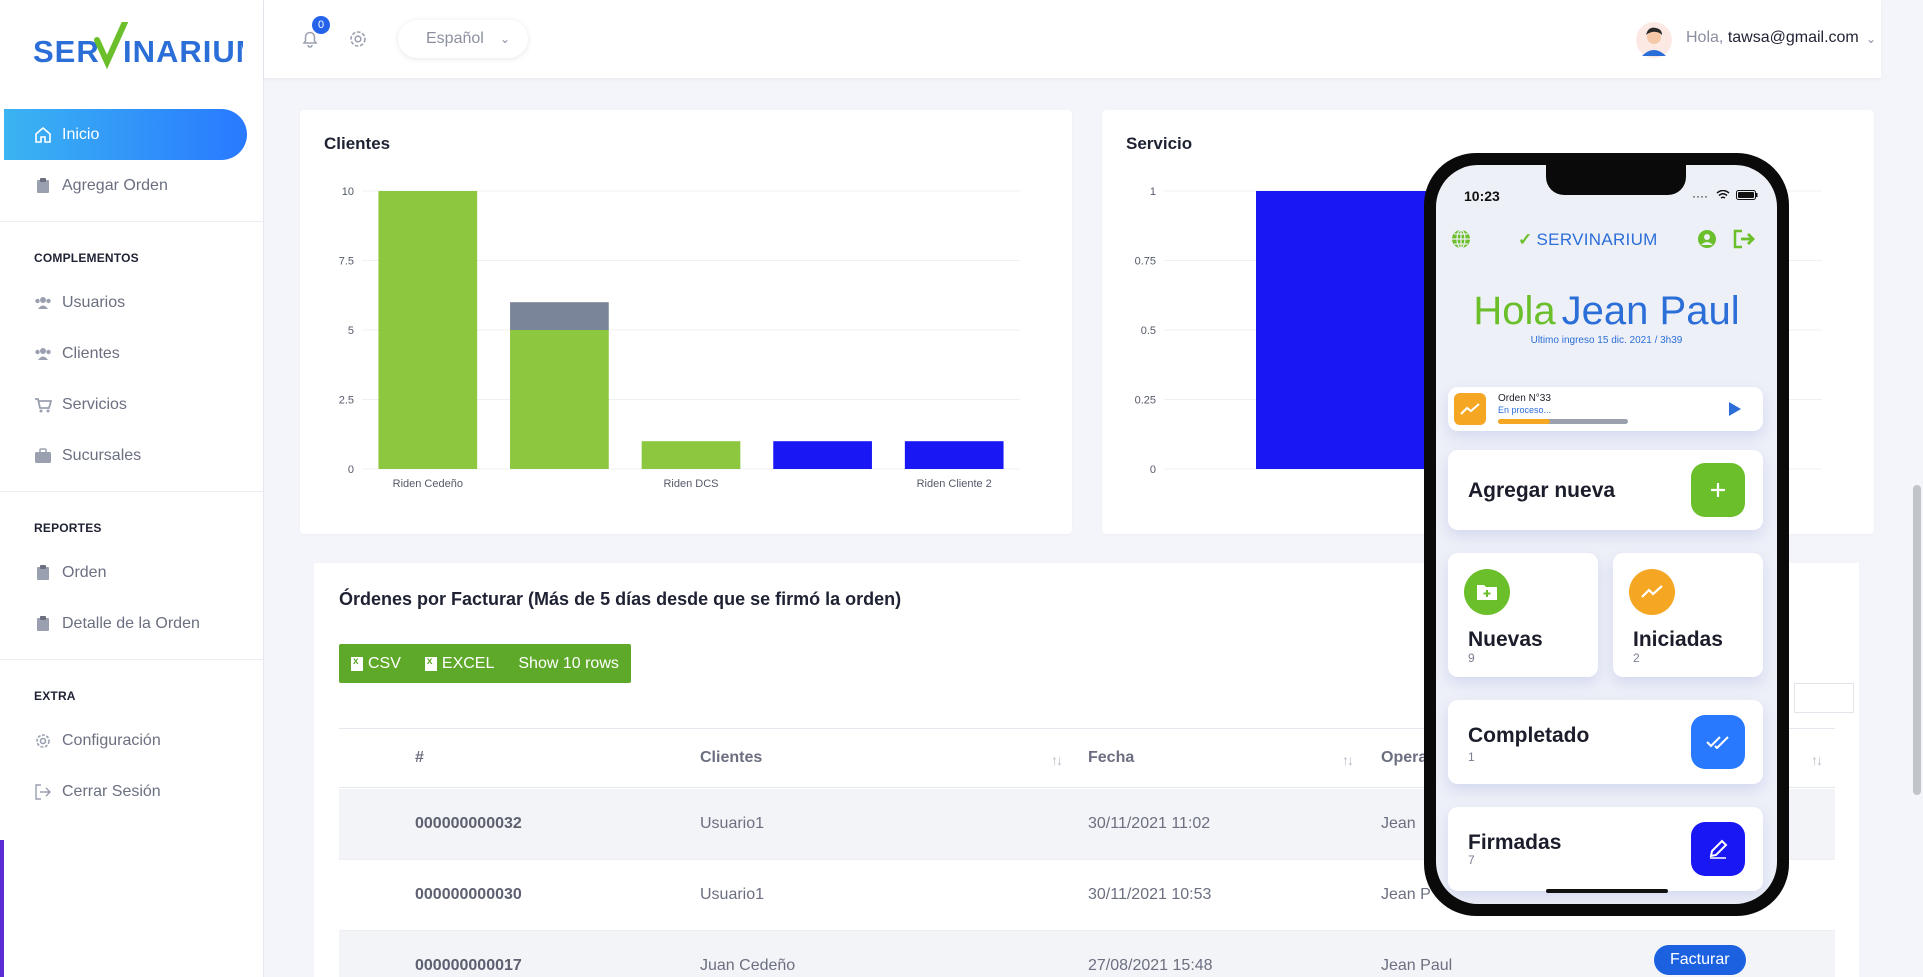 This screenshot has height=977, width=1923. What do you see at coordinates (1688, 615) in the screenshot?
I see `tile-iniciadas: Iniciadas 2` at bounding box center [1688, 615].